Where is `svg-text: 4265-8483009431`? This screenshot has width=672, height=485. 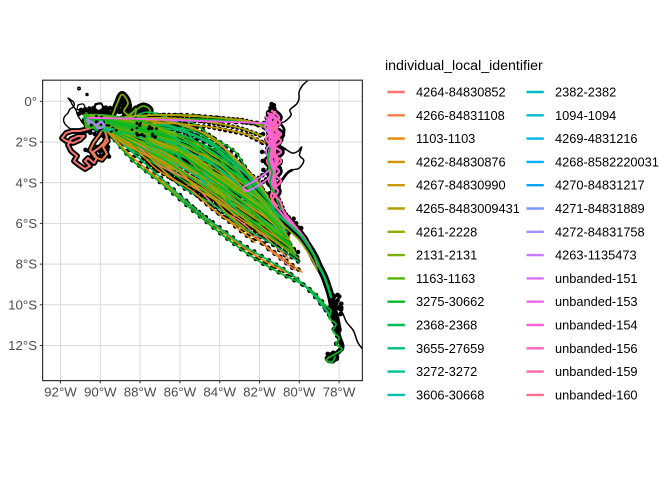 svg-text: 4265-8483009431 is located at coordinates (468, 208).